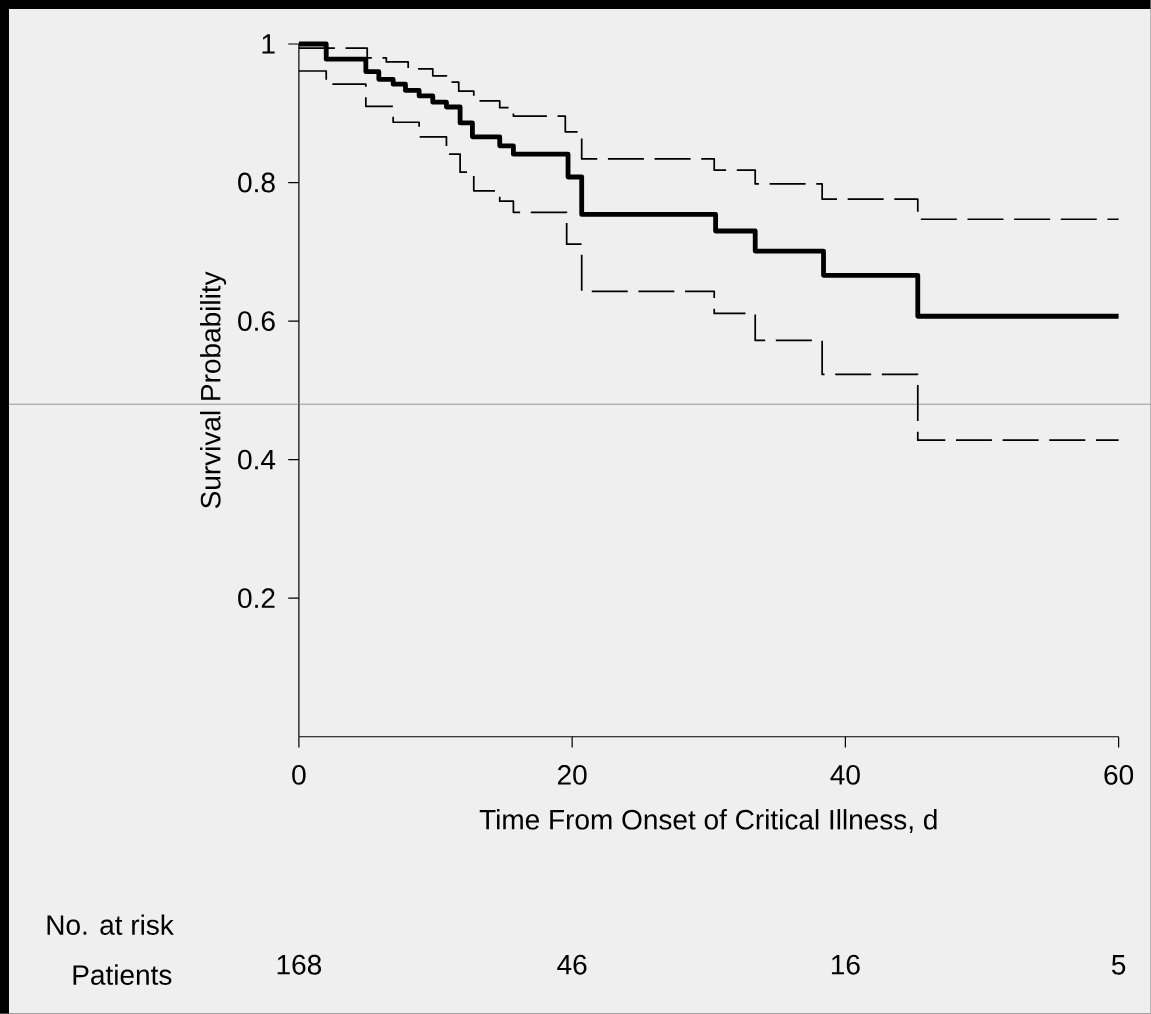 This screenshot has height=1014, width=1151. What do you see at coordinates (110, 925) in the screenshot?
I see `text: No. at risk` at bounding box center [110, 925].